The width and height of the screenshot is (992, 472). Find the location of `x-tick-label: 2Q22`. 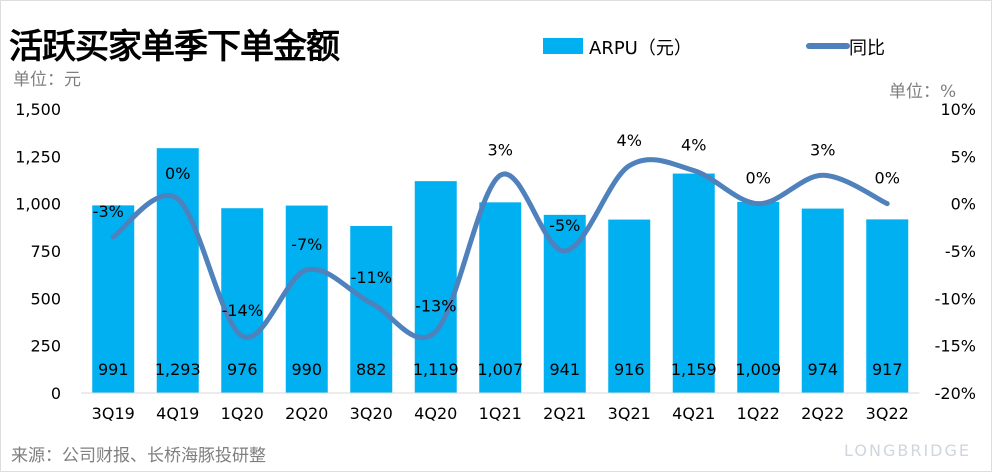

x-tick-label: 2Q22 is located at coordinates (822, 413).